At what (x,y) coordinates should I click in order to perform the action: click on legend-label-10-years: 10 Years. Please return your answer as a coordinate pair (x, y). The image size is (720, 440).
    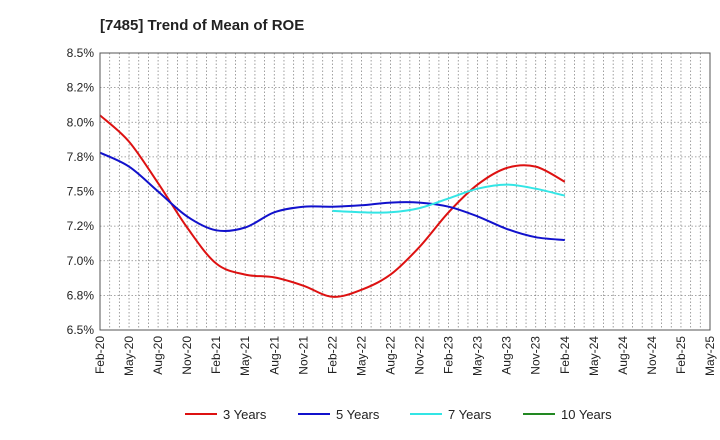
    Looking at the image, I should click on (586, 414).